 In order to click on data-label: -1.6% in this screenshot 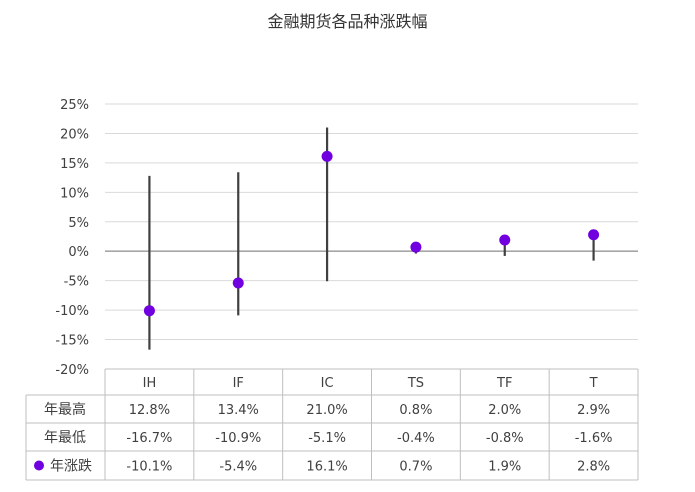, I will do `click(594, 438)`.